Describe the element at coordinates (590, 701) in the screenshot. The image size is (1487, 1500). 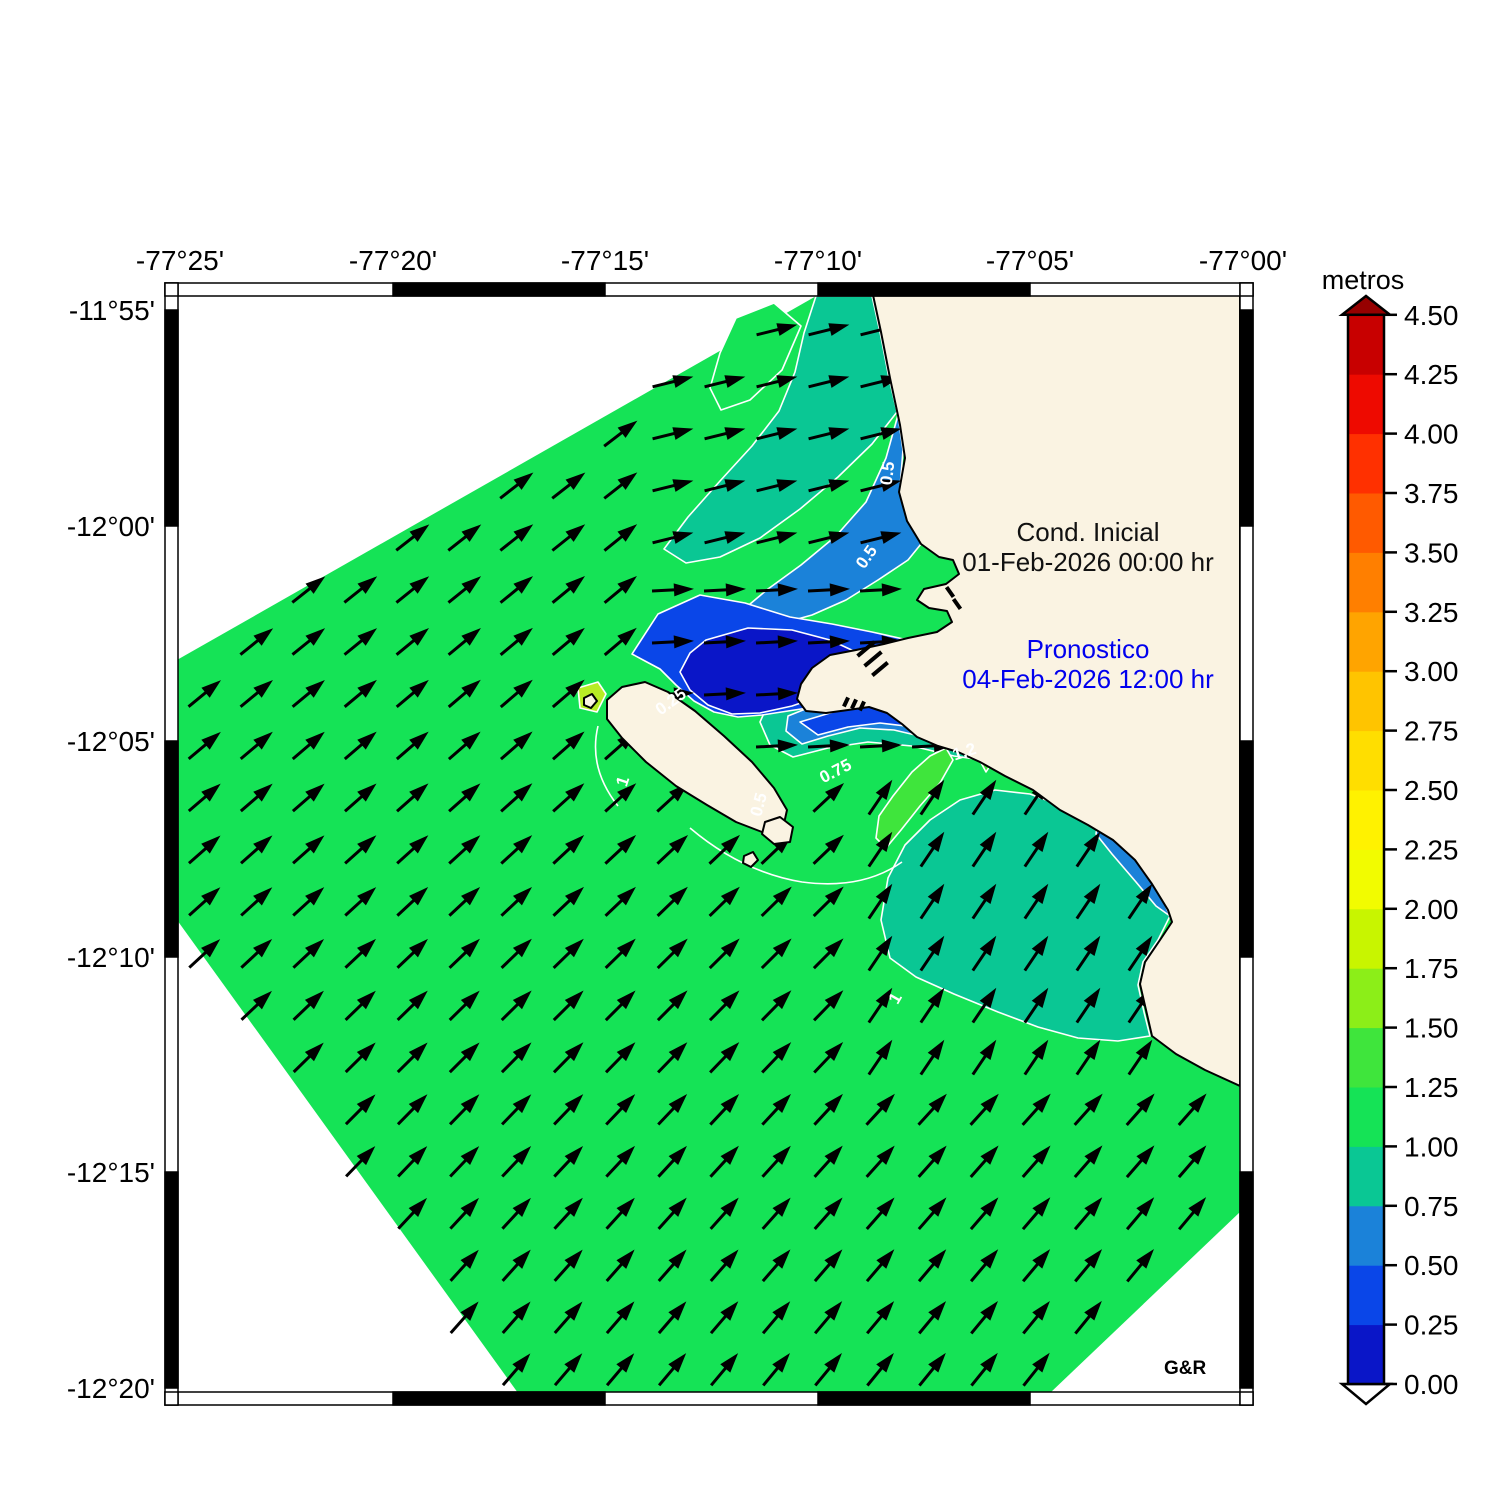
I see `palomino-islet` at that location.